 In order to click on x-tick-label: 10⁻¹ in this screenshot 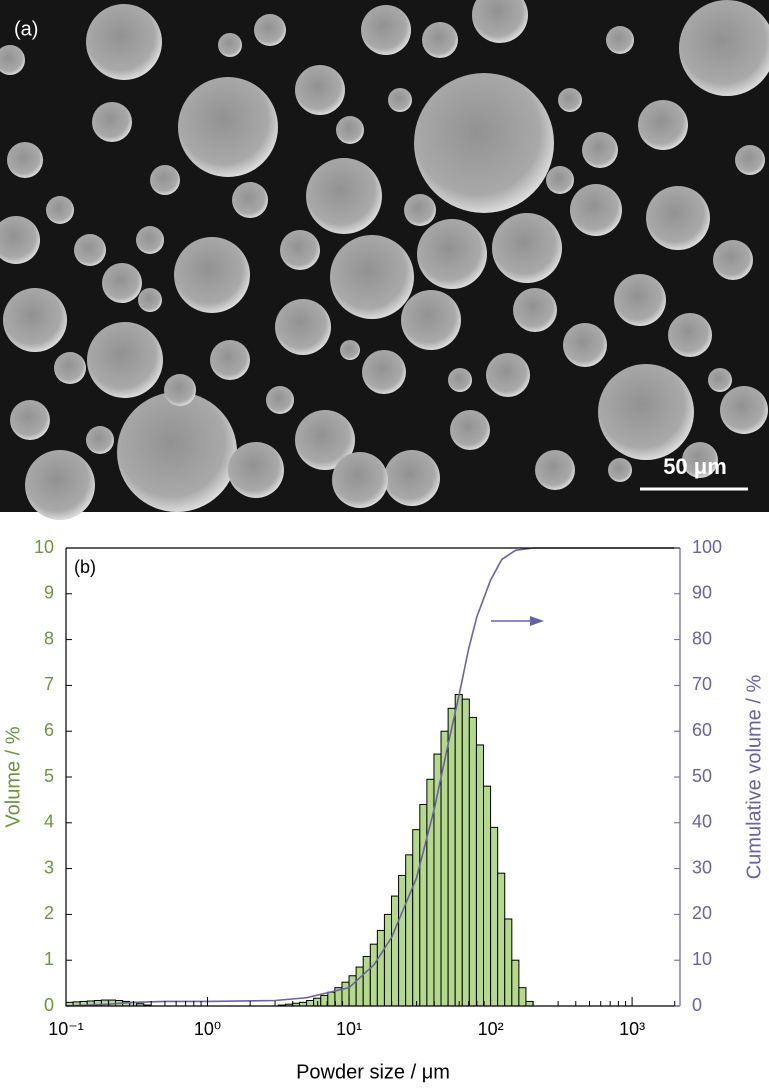, I will do `click(66, 1029)`.